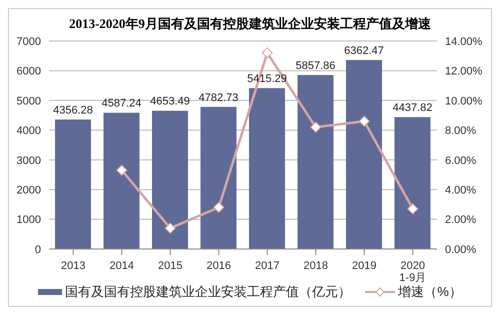 This screenshot has height=315, width=500. What do you see at coordinates (412, 108) in the screenshot?
I see `data-label: 4437.82` at bounding box center [412, 108].